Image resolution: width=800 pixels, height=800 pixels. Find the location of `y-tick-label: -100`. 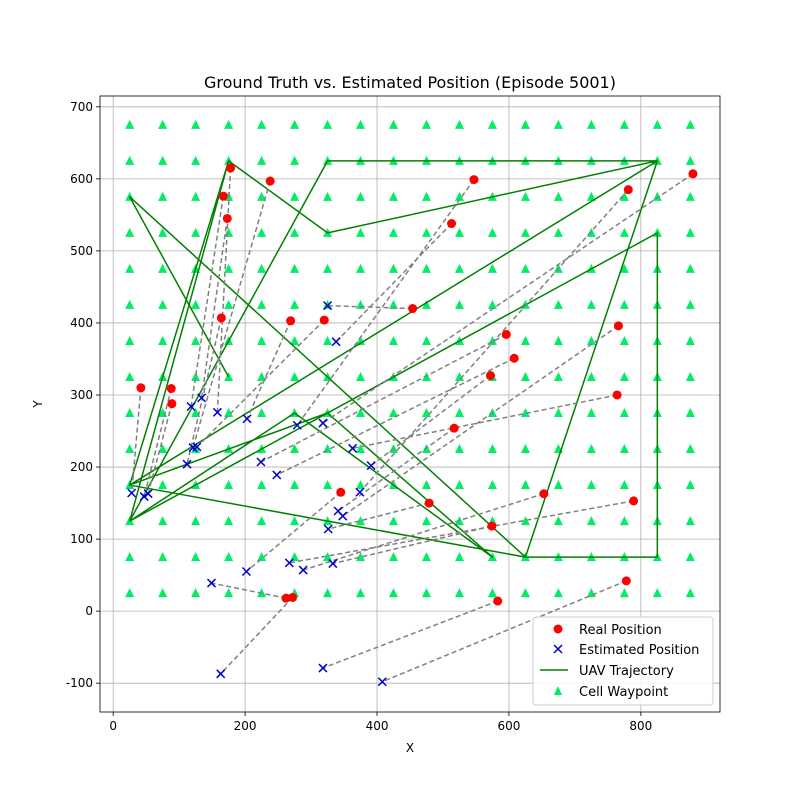

y-tick-label: -100 is located at coordinates (79, 683).